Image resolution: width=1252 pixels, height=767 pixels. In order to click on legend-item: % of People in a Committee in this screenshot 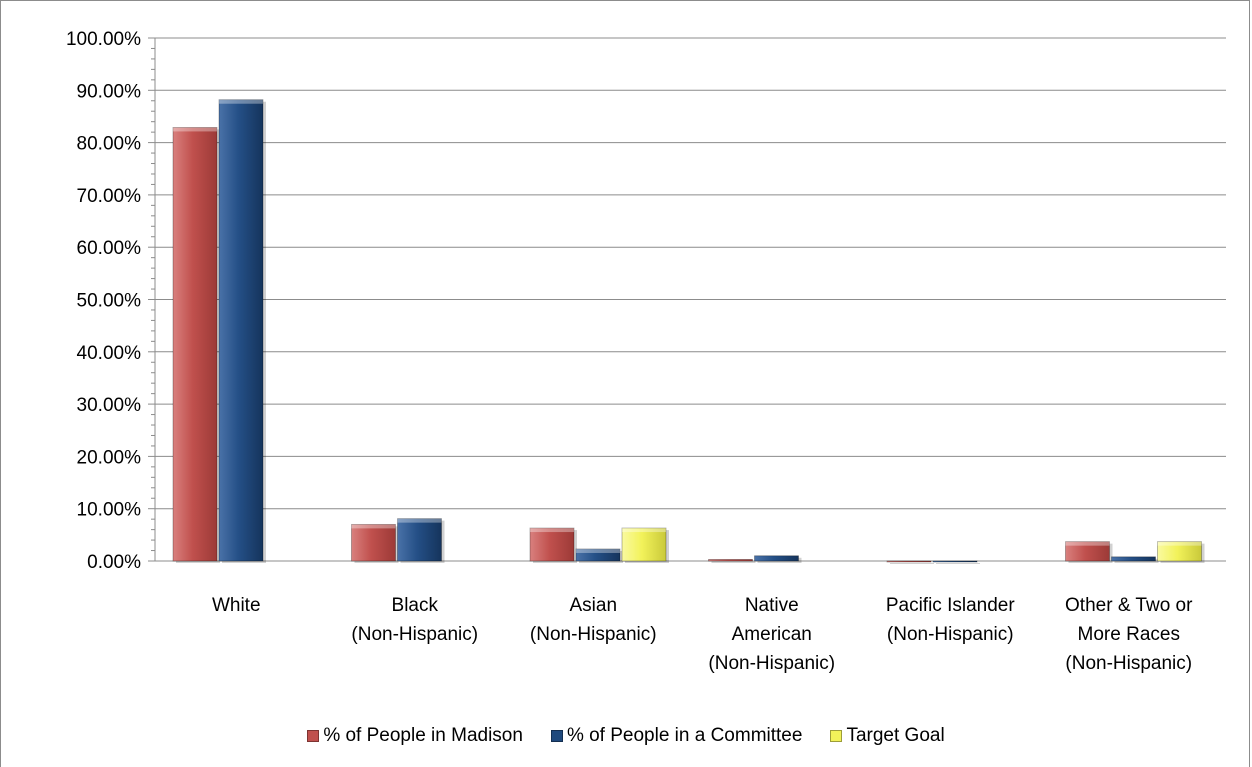, I will do `click(676, 736)`.